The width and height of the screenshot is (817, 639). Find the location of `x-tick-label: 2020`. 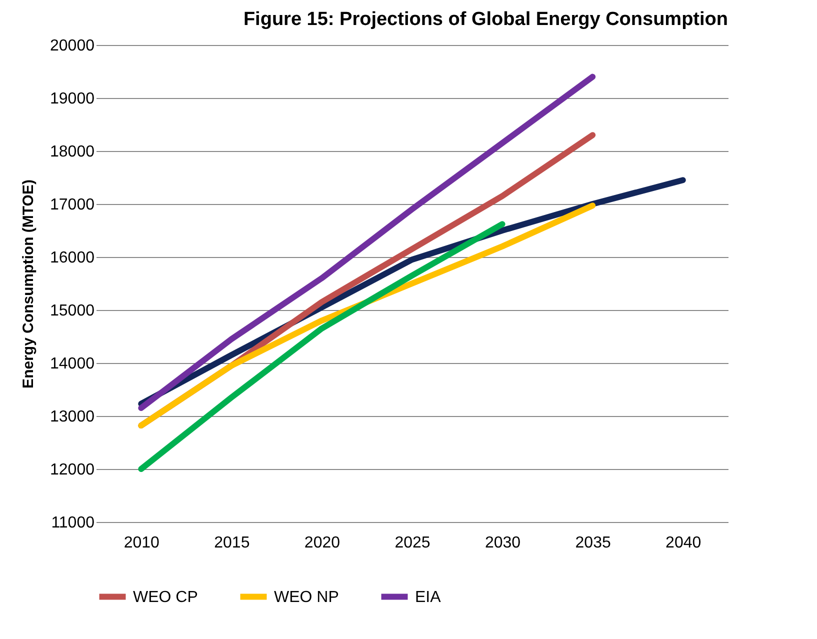

x-tick-label: 2020 is located at coordinates (322, 543).